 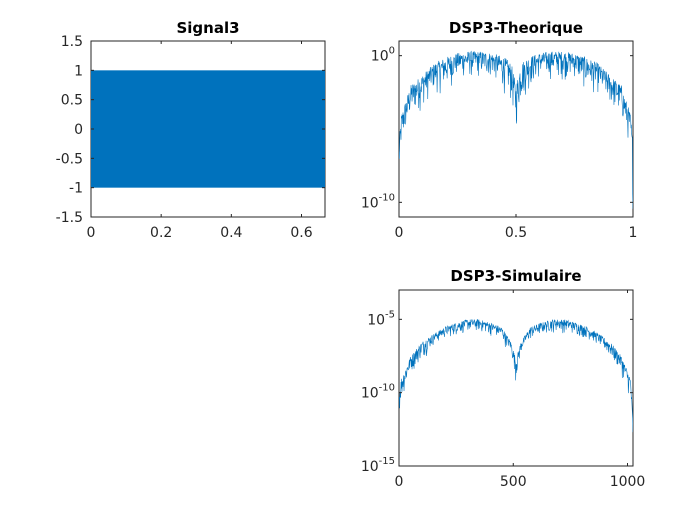 I want to click on y-tick-label: -1, so click(x=76, y=189).